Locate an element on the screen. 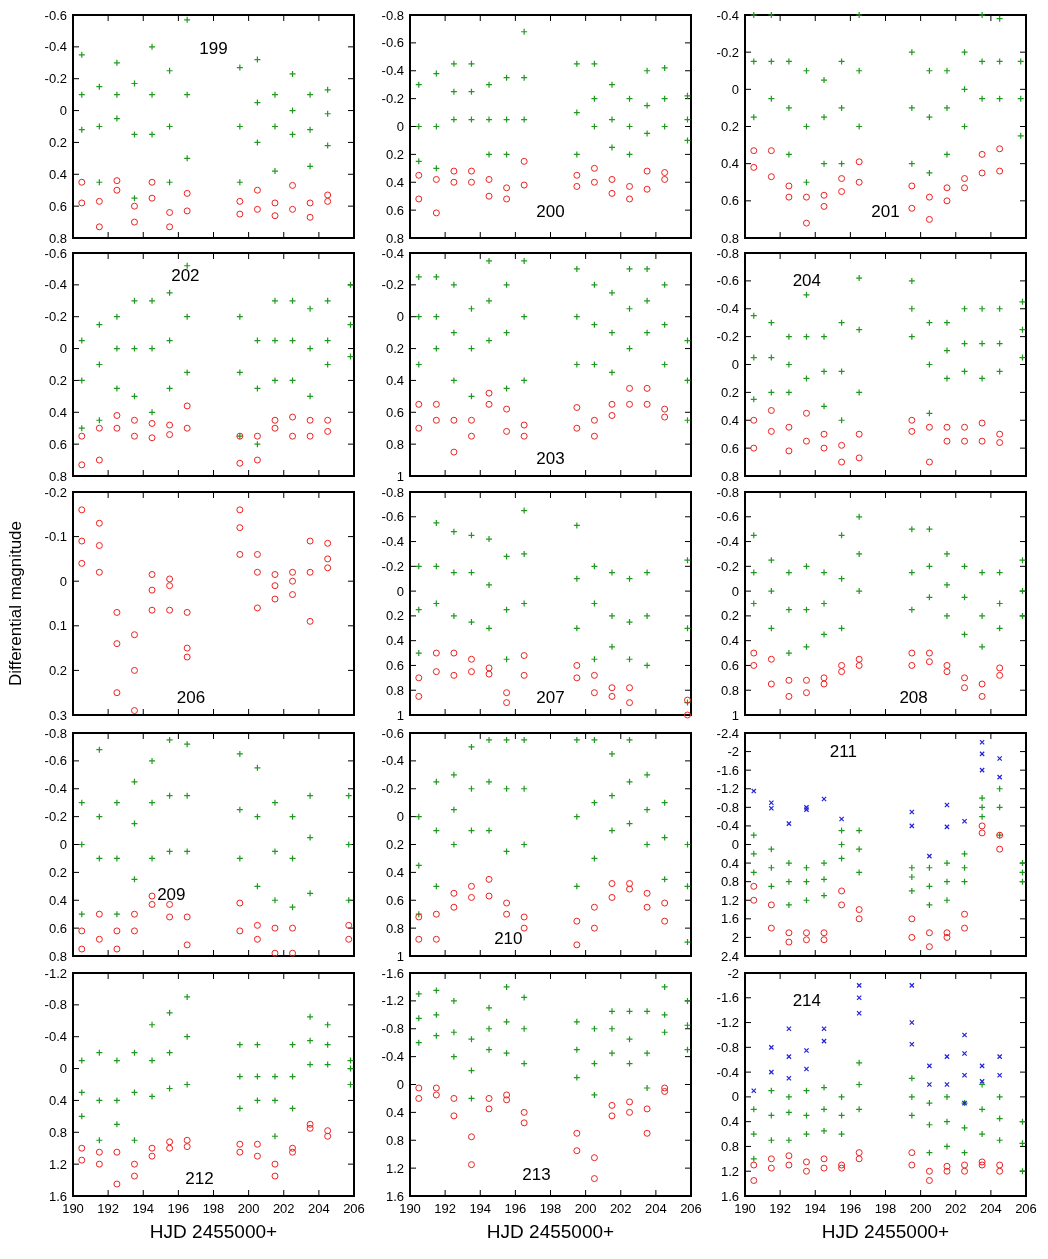 Image resolution: width=1048 pixels, height=1259 pixels. y-tick-label: 0.4 is located at coordinates (729, 420).